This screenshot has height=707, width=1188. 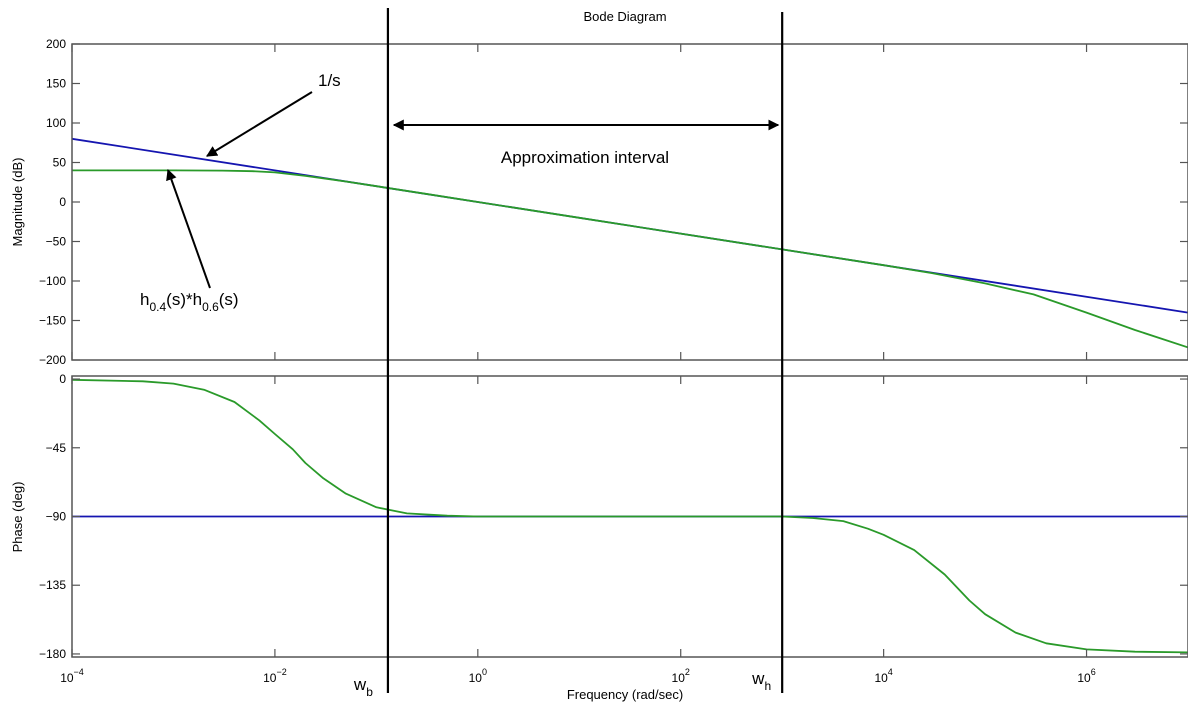 What do you see at coordinates (329, 80) in the screenshot?
I see `one-over-s-label: 1/s` at bounding box center [329, 80].